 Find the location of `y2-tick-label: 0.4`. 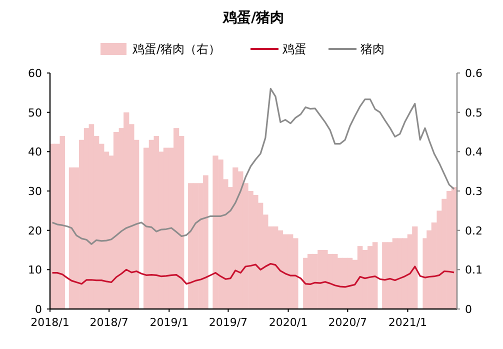

y2-tick-label: 0.4 is located at coordinates (473, 152).